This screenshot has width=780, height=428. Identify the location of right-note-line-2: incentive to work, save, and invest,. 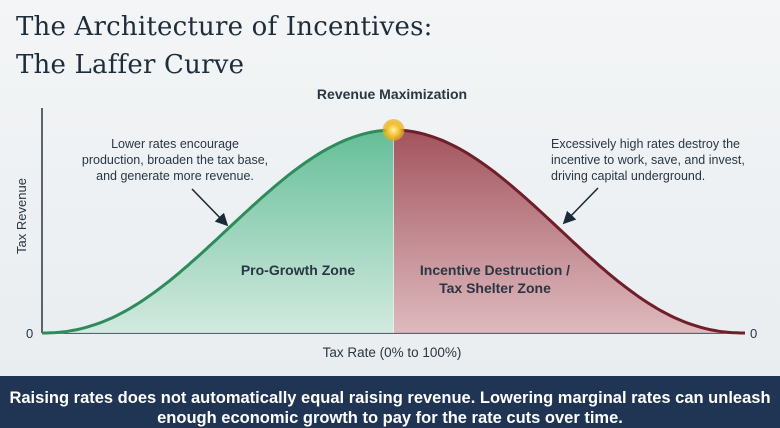
(648, 160).